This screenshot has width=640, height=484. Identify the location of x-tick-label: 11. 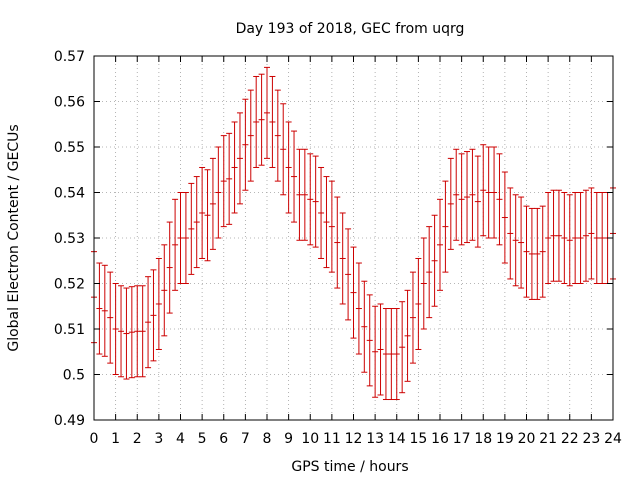
(332, 439).